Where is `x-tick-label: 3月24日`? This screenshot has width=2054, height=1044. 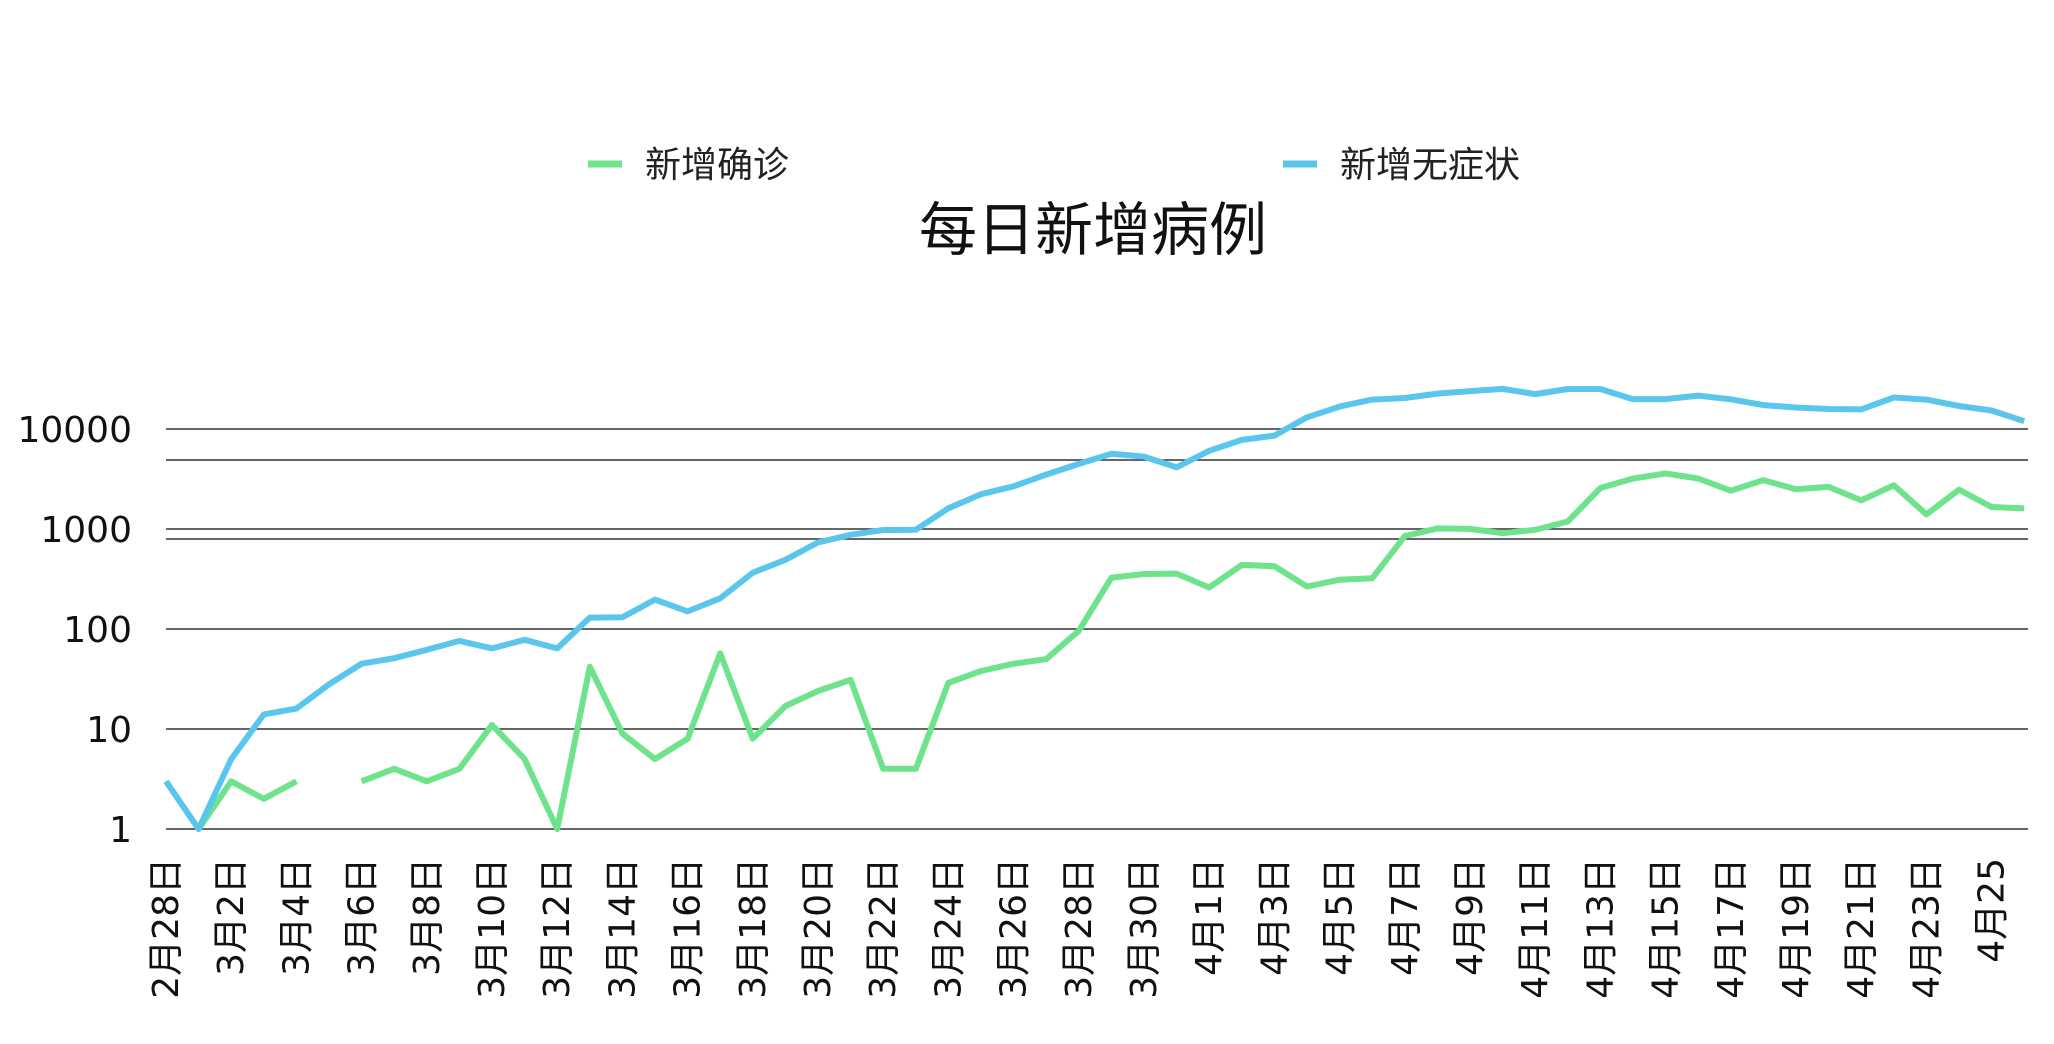
x-tick-label: 3月24日 is located at coordinates (948, 928).